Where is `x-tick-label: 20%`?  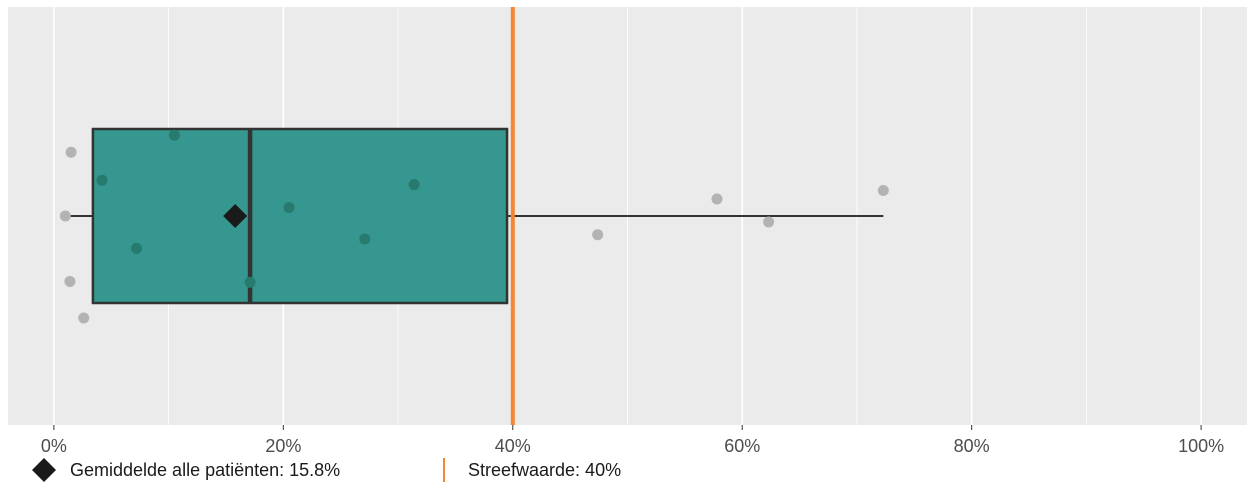 x-tick-label: 20% is located at coordinates (283, 446).